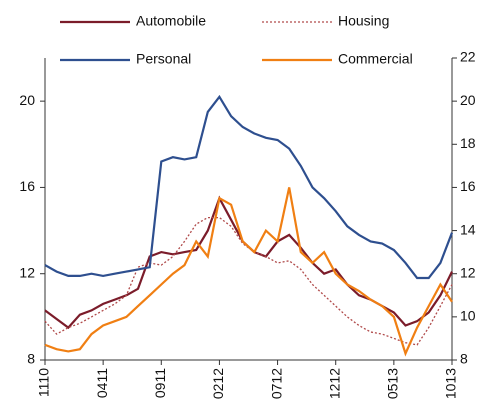 The height and width of the screenshot is (412, 482). Describe the element at coordinates (218, 383) in the screenshot. I see `x-tick-label: 0212` at that location.